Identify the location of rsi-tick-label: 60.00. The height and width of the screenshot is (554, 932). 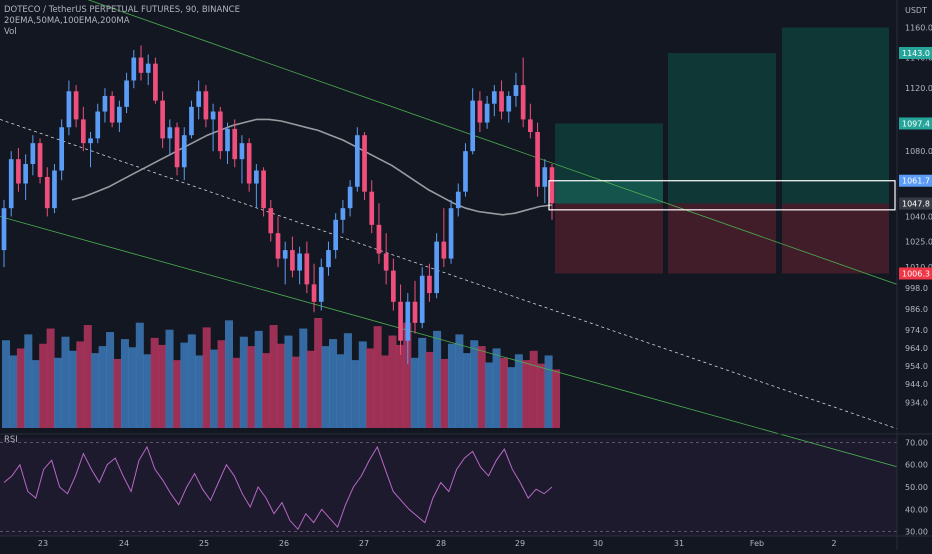
(916, 465).